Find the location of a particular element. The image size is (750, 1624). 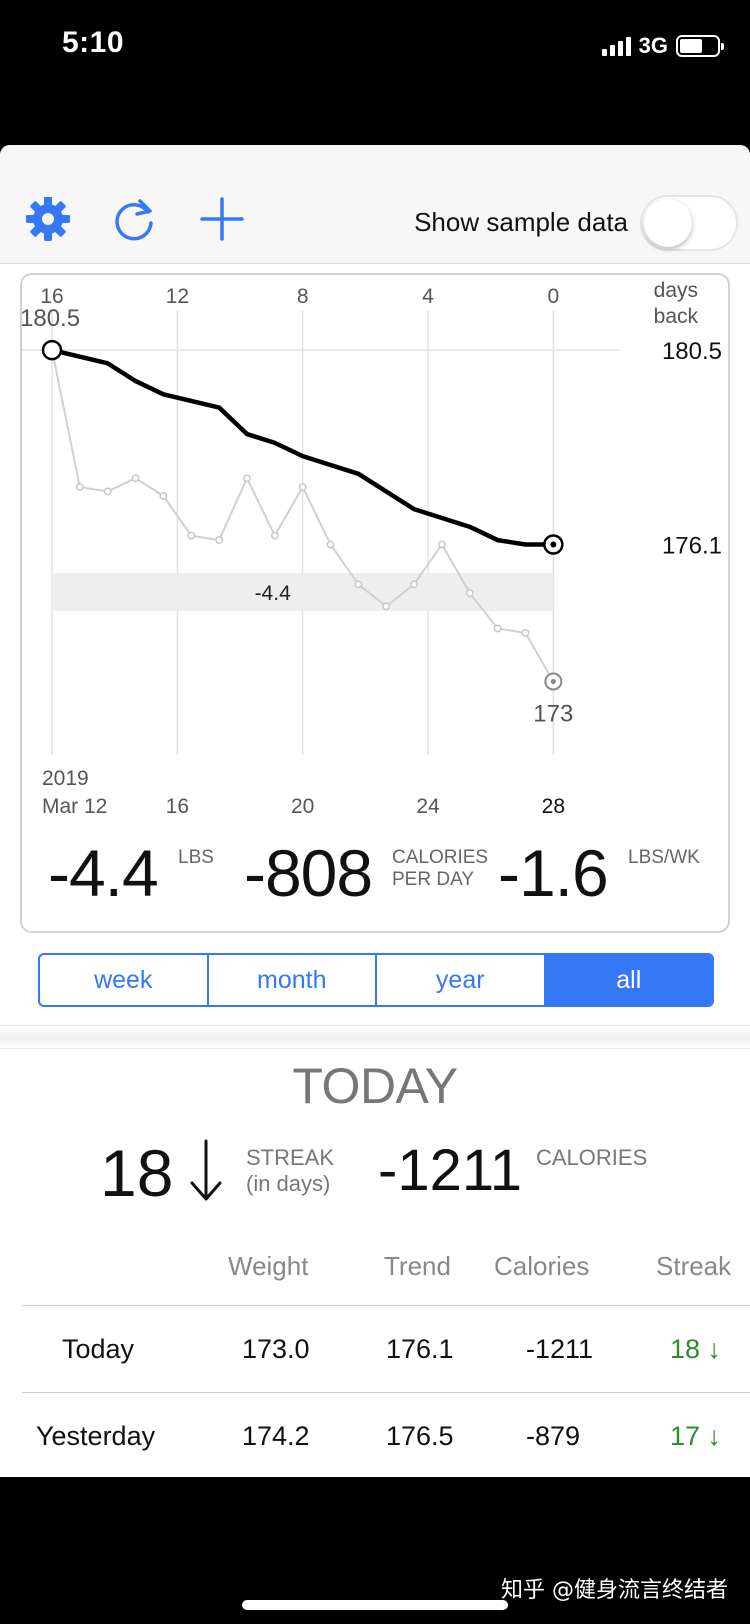

gear-icon is located at coordinates (48, 219).